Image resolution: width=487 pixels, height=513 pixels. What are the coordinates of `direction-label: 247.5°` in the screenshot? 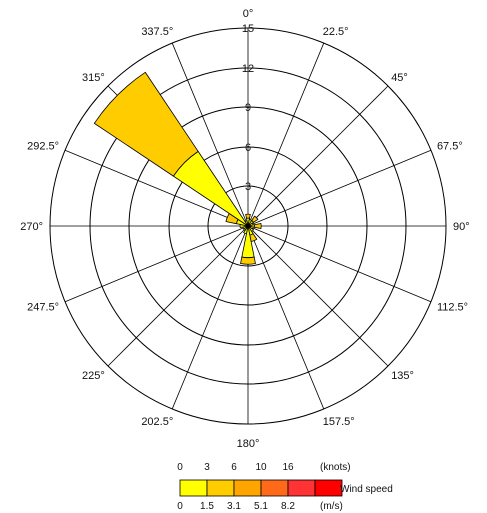 It's located at (43, 308).